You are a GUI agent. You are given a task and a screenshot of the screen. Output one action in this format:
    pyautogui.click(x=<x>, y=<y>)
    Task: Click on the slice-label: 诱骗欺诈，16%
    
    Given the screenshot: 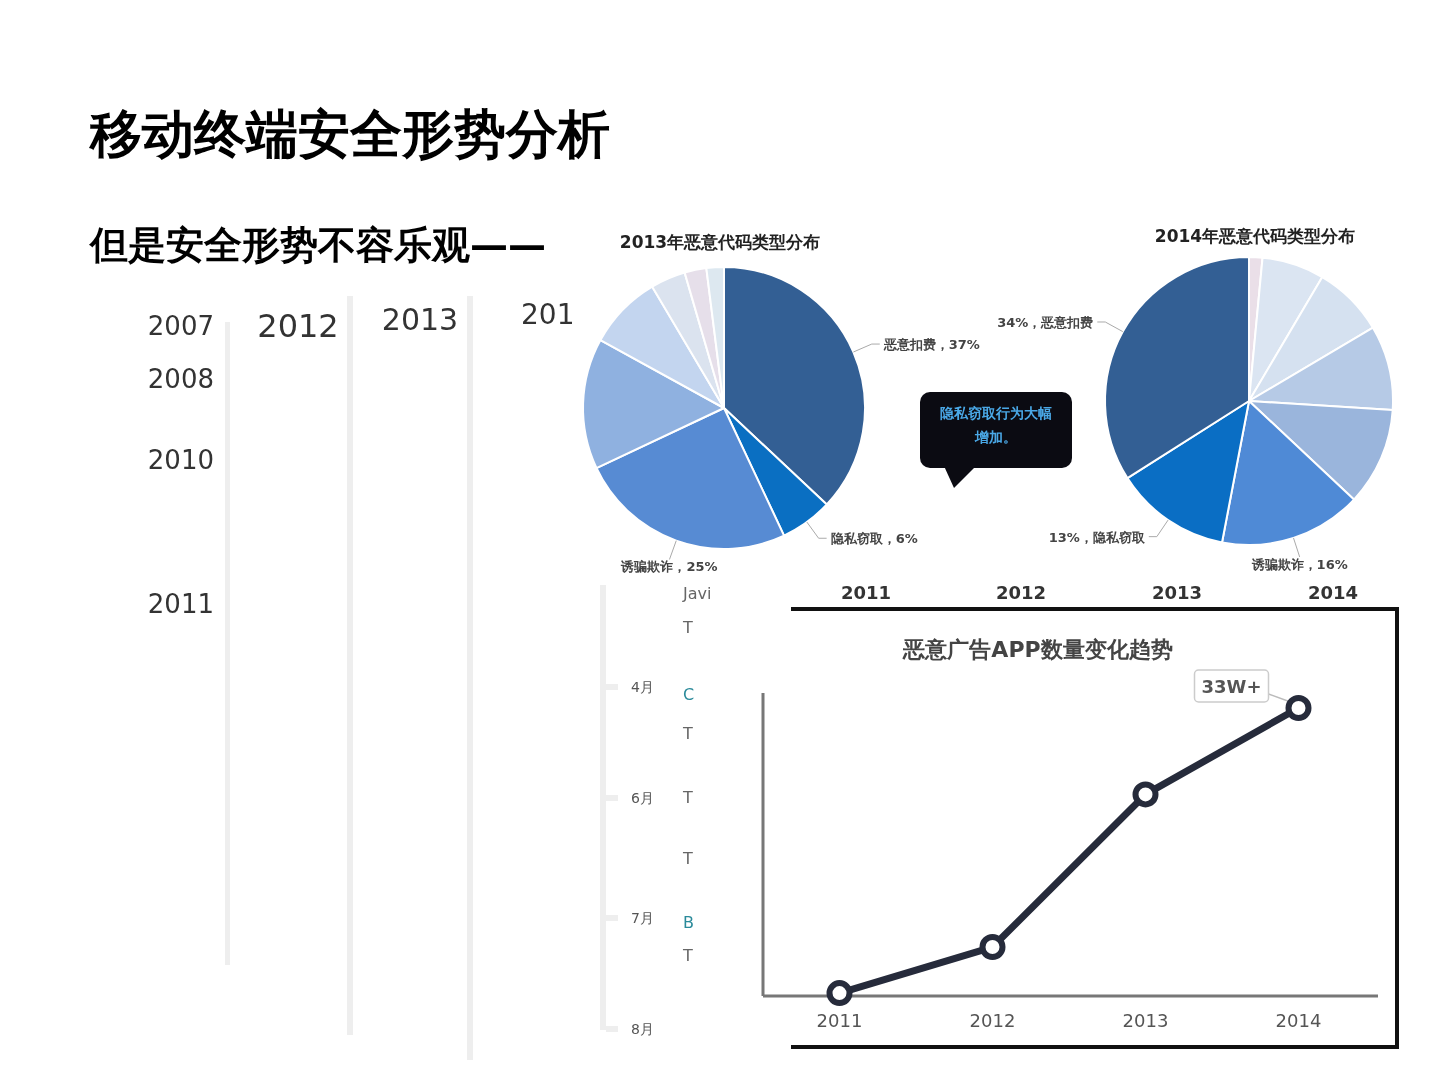 What is the action you would take?
    pyautogui.click(x=1299, y=564)
    